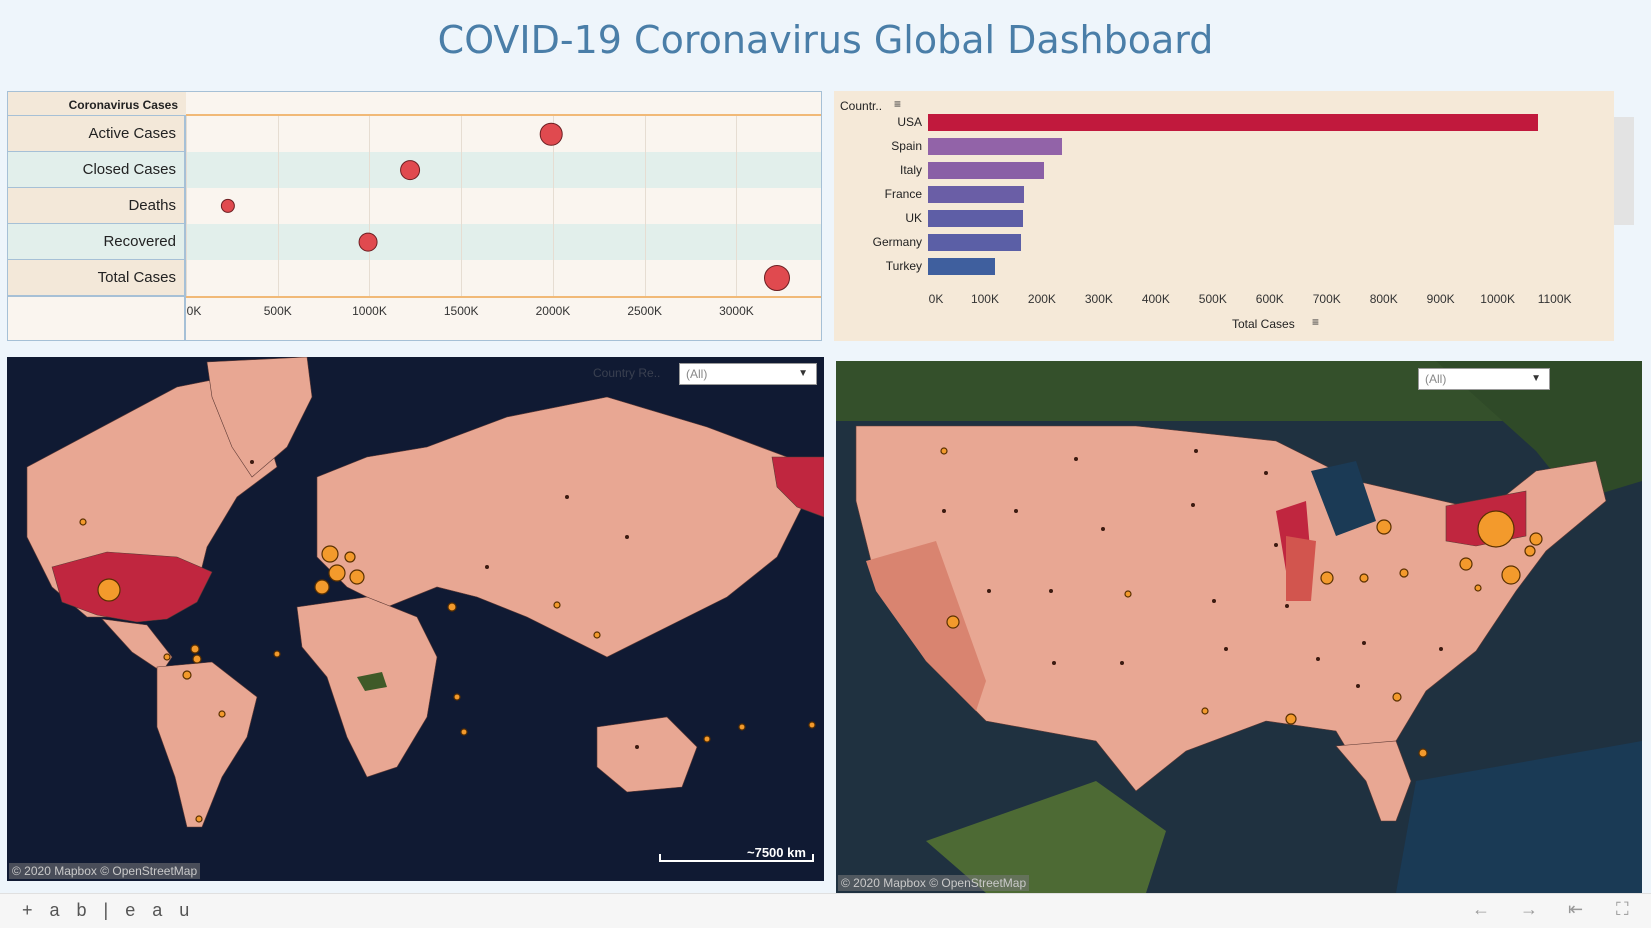 This screenshot has width=1651, height=928. What do you see at coordinates (1212, 299) in the screenshot?
I see `bar-chart-tick-label: 500K` at bounding box center [1212, 299].